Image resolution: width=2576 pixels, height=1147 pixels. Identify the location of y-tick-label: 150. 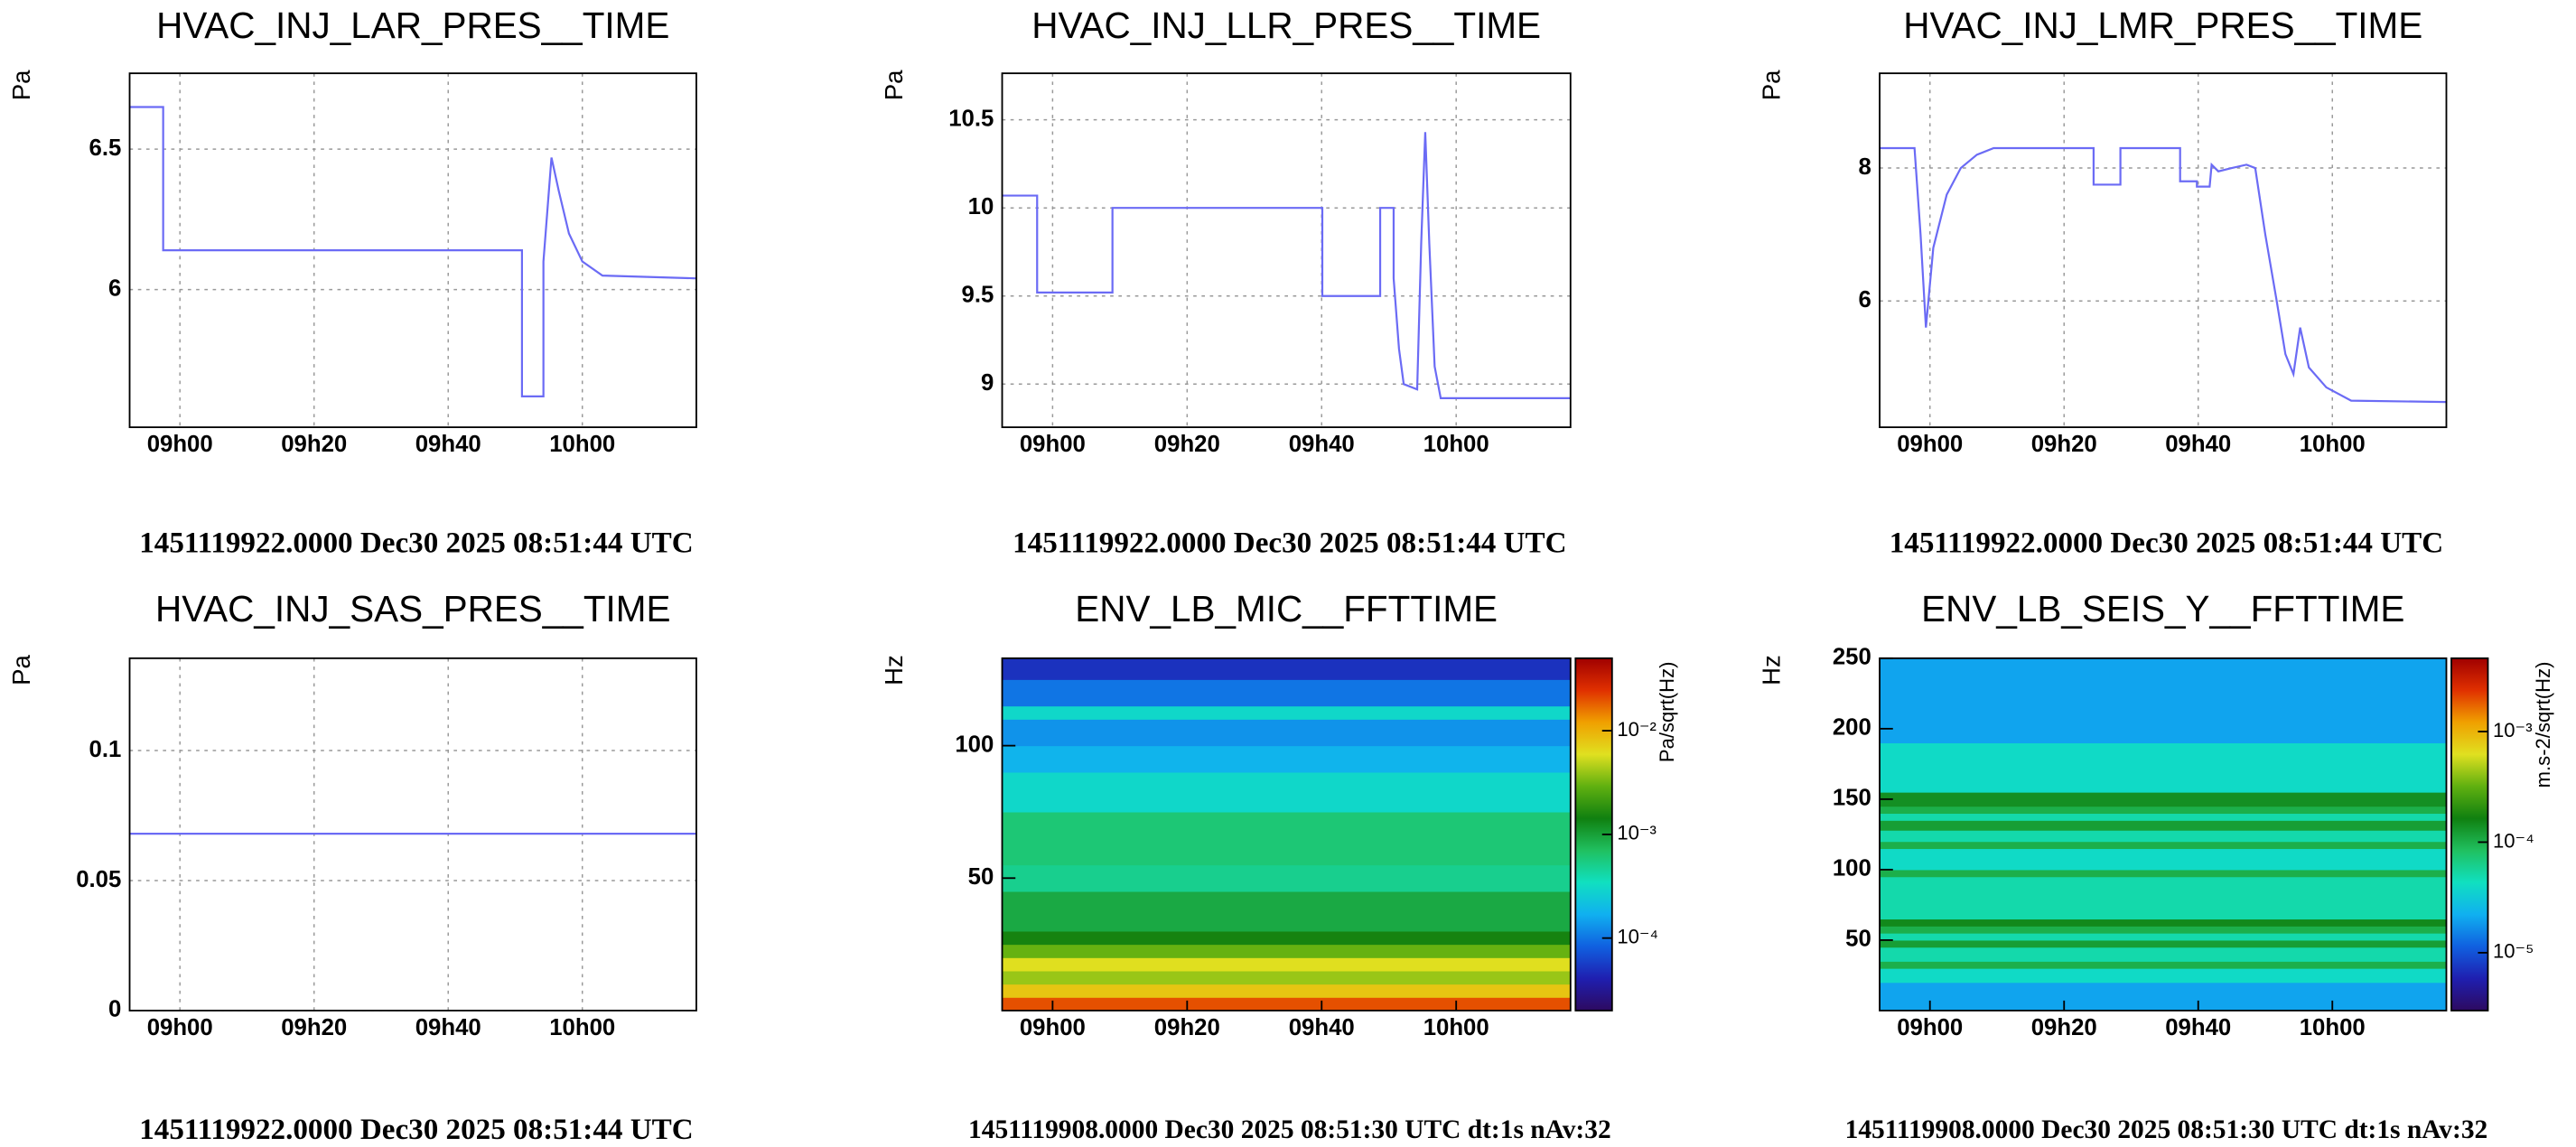
(1852, 798).